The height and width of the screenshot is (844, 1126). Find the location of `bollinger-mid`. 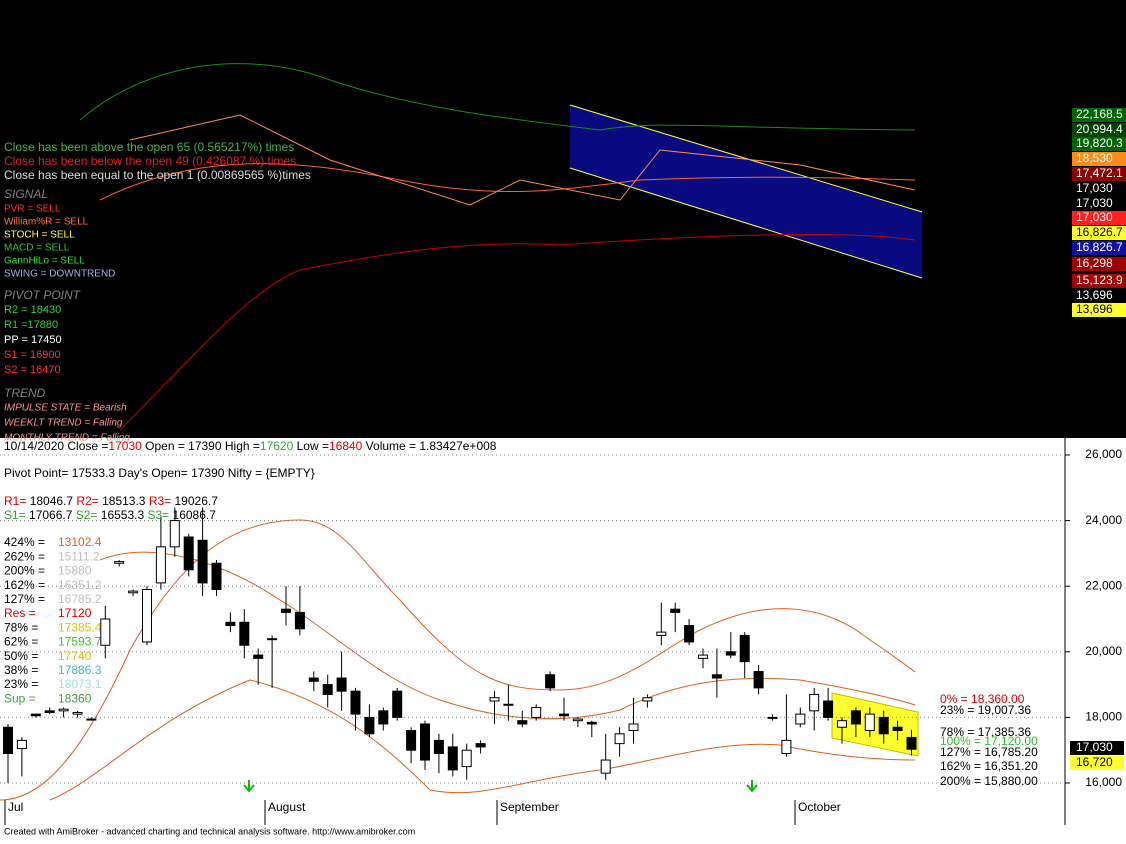

bollinger-mid is located at coordinates (507, 635).